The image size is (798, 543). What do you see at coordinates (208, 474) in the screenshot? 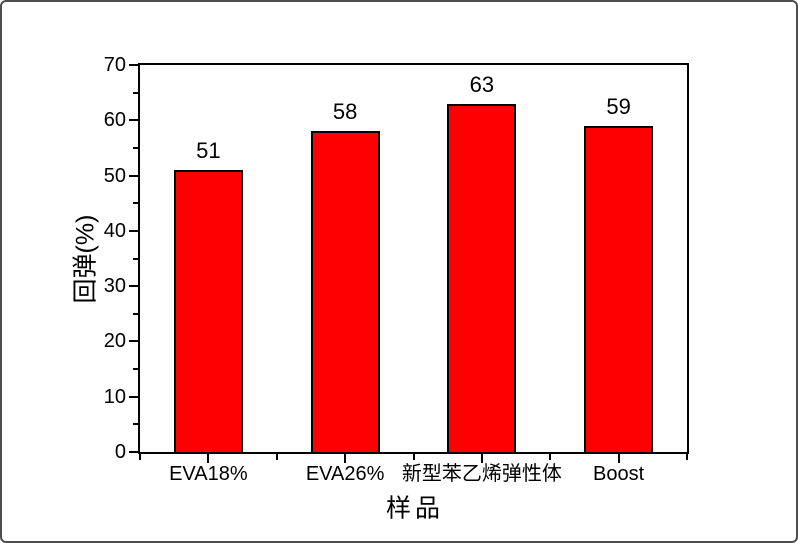
I see `x-axis-tick-label: EVA18%` at bounding box center [208, 474].